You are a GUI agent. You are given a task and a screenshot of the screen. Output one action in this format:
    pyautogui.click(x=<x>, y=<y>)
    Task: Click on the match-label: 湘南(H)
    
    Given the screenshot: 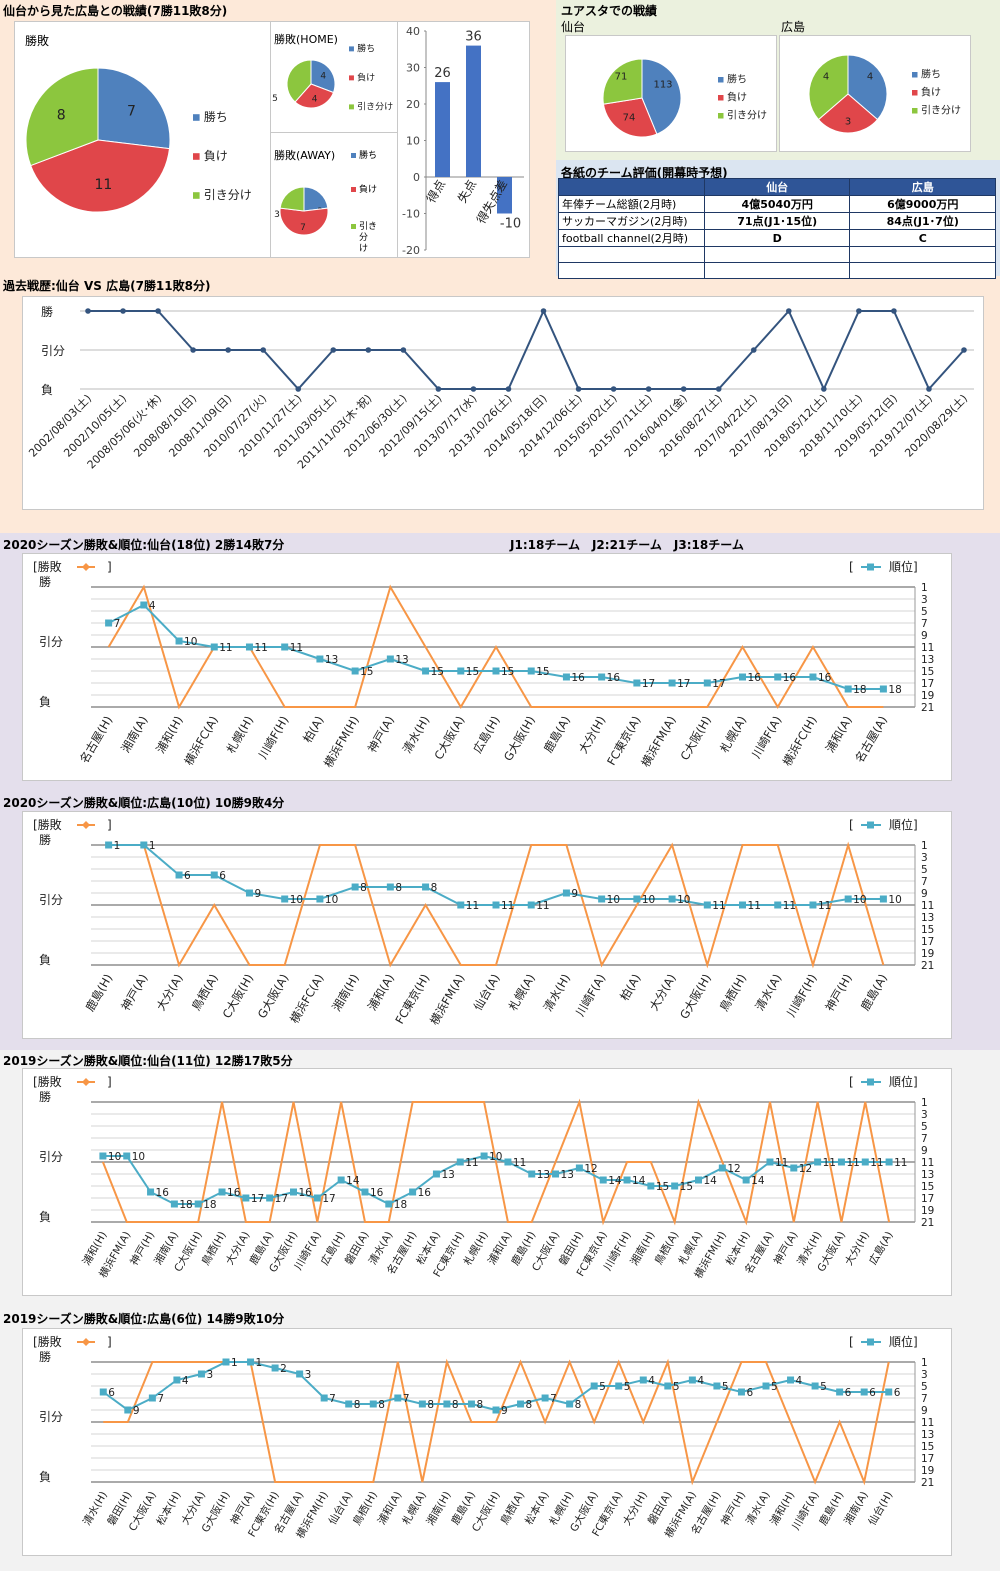 What is the action you would take?
    pyautogui.click(x=345, y=993)
    